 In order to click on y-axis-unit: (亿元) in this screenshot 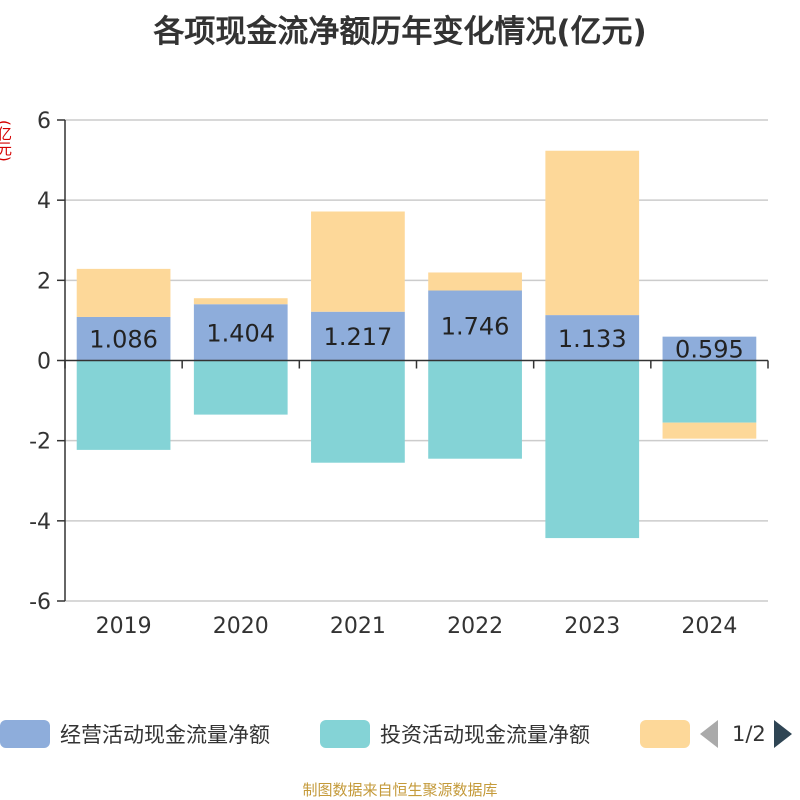, I will do `click(6, 141)`.